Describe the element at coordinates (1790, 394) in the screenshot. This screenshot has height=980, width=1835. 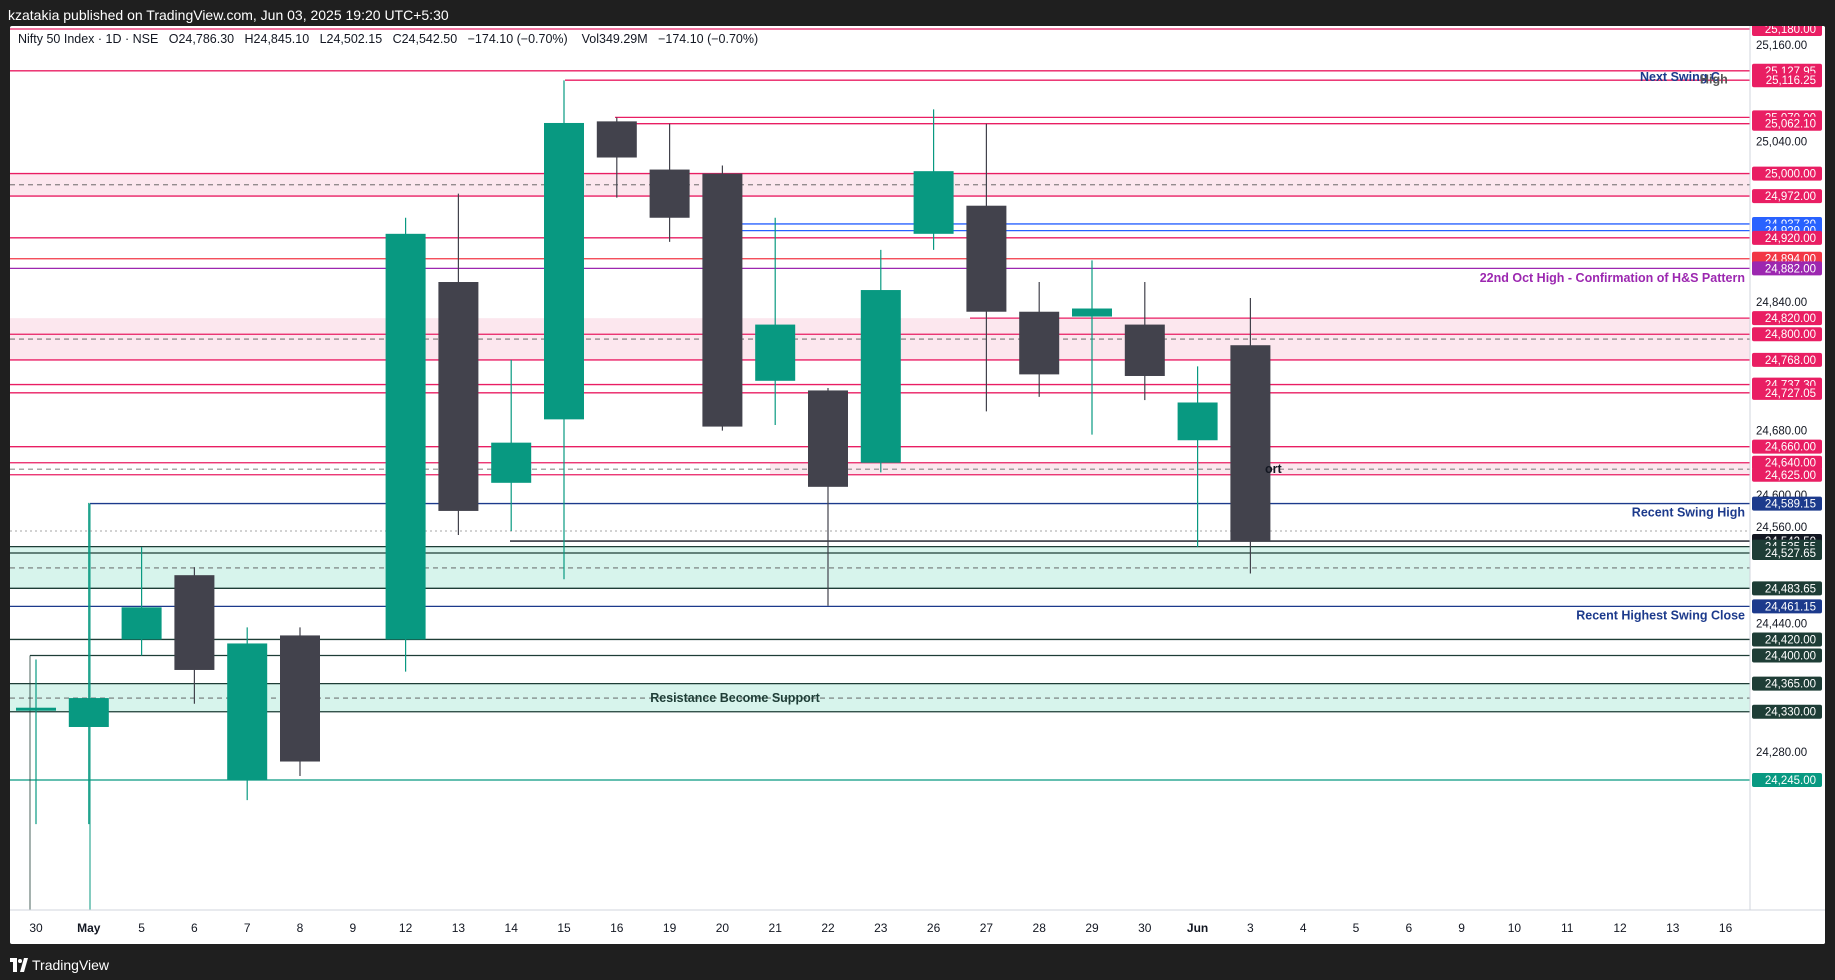
I see `price-tag-label: 24,727.05` at that location.